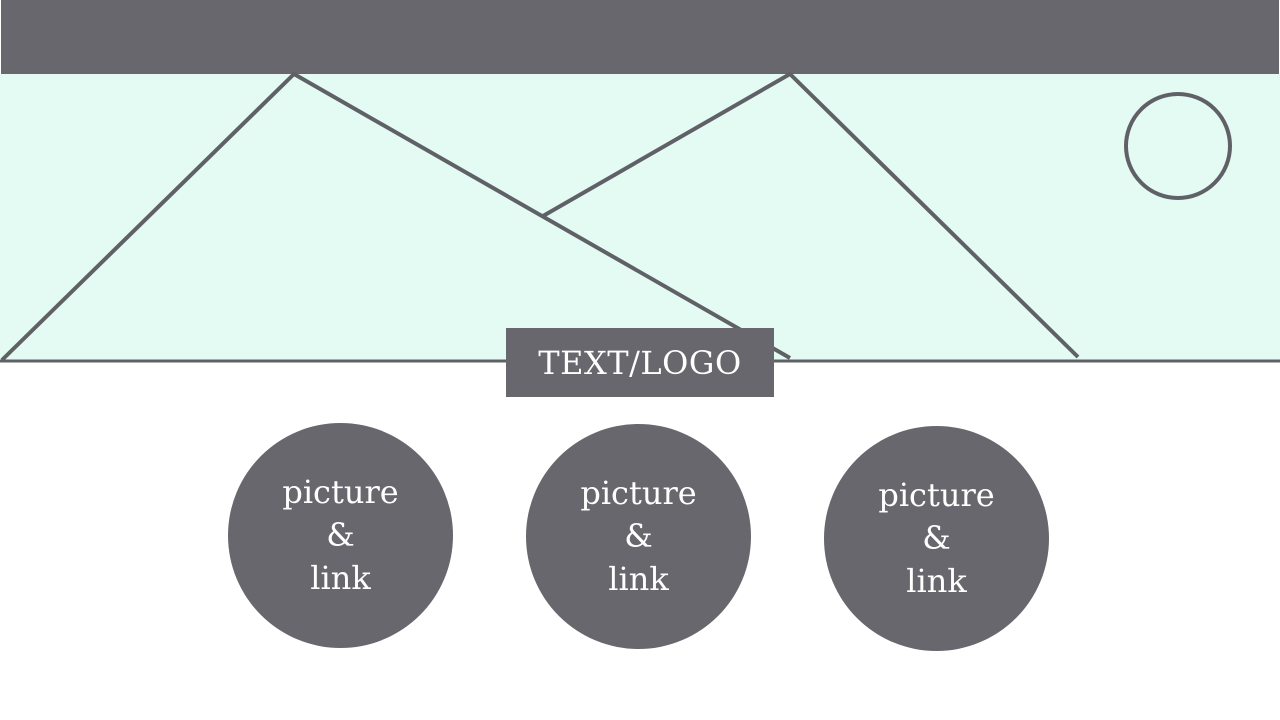  What do you see at coordinates (640, 37) in the screenshot?
I see `top-bar` at bounding box center [640, 37].